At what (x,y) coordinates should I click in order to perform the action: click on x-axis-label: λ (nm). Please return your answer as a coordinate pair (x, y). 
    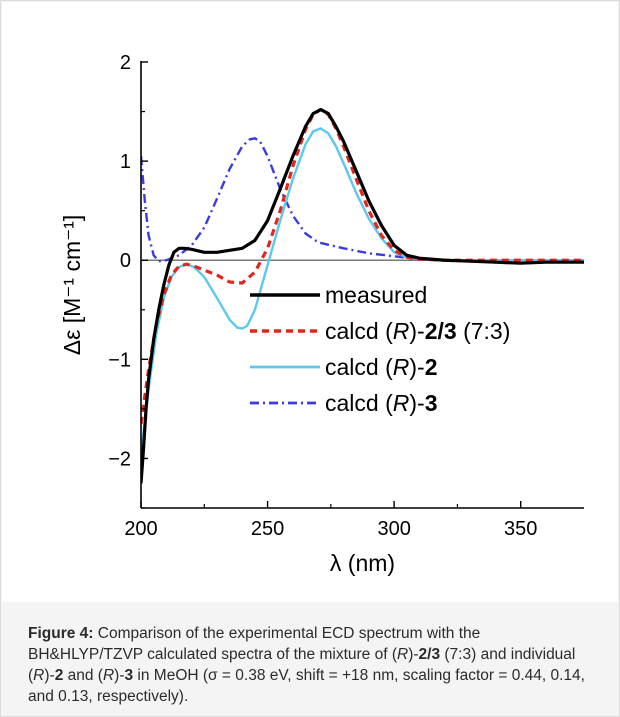
    Looking at the image, I should click on (362, 563).